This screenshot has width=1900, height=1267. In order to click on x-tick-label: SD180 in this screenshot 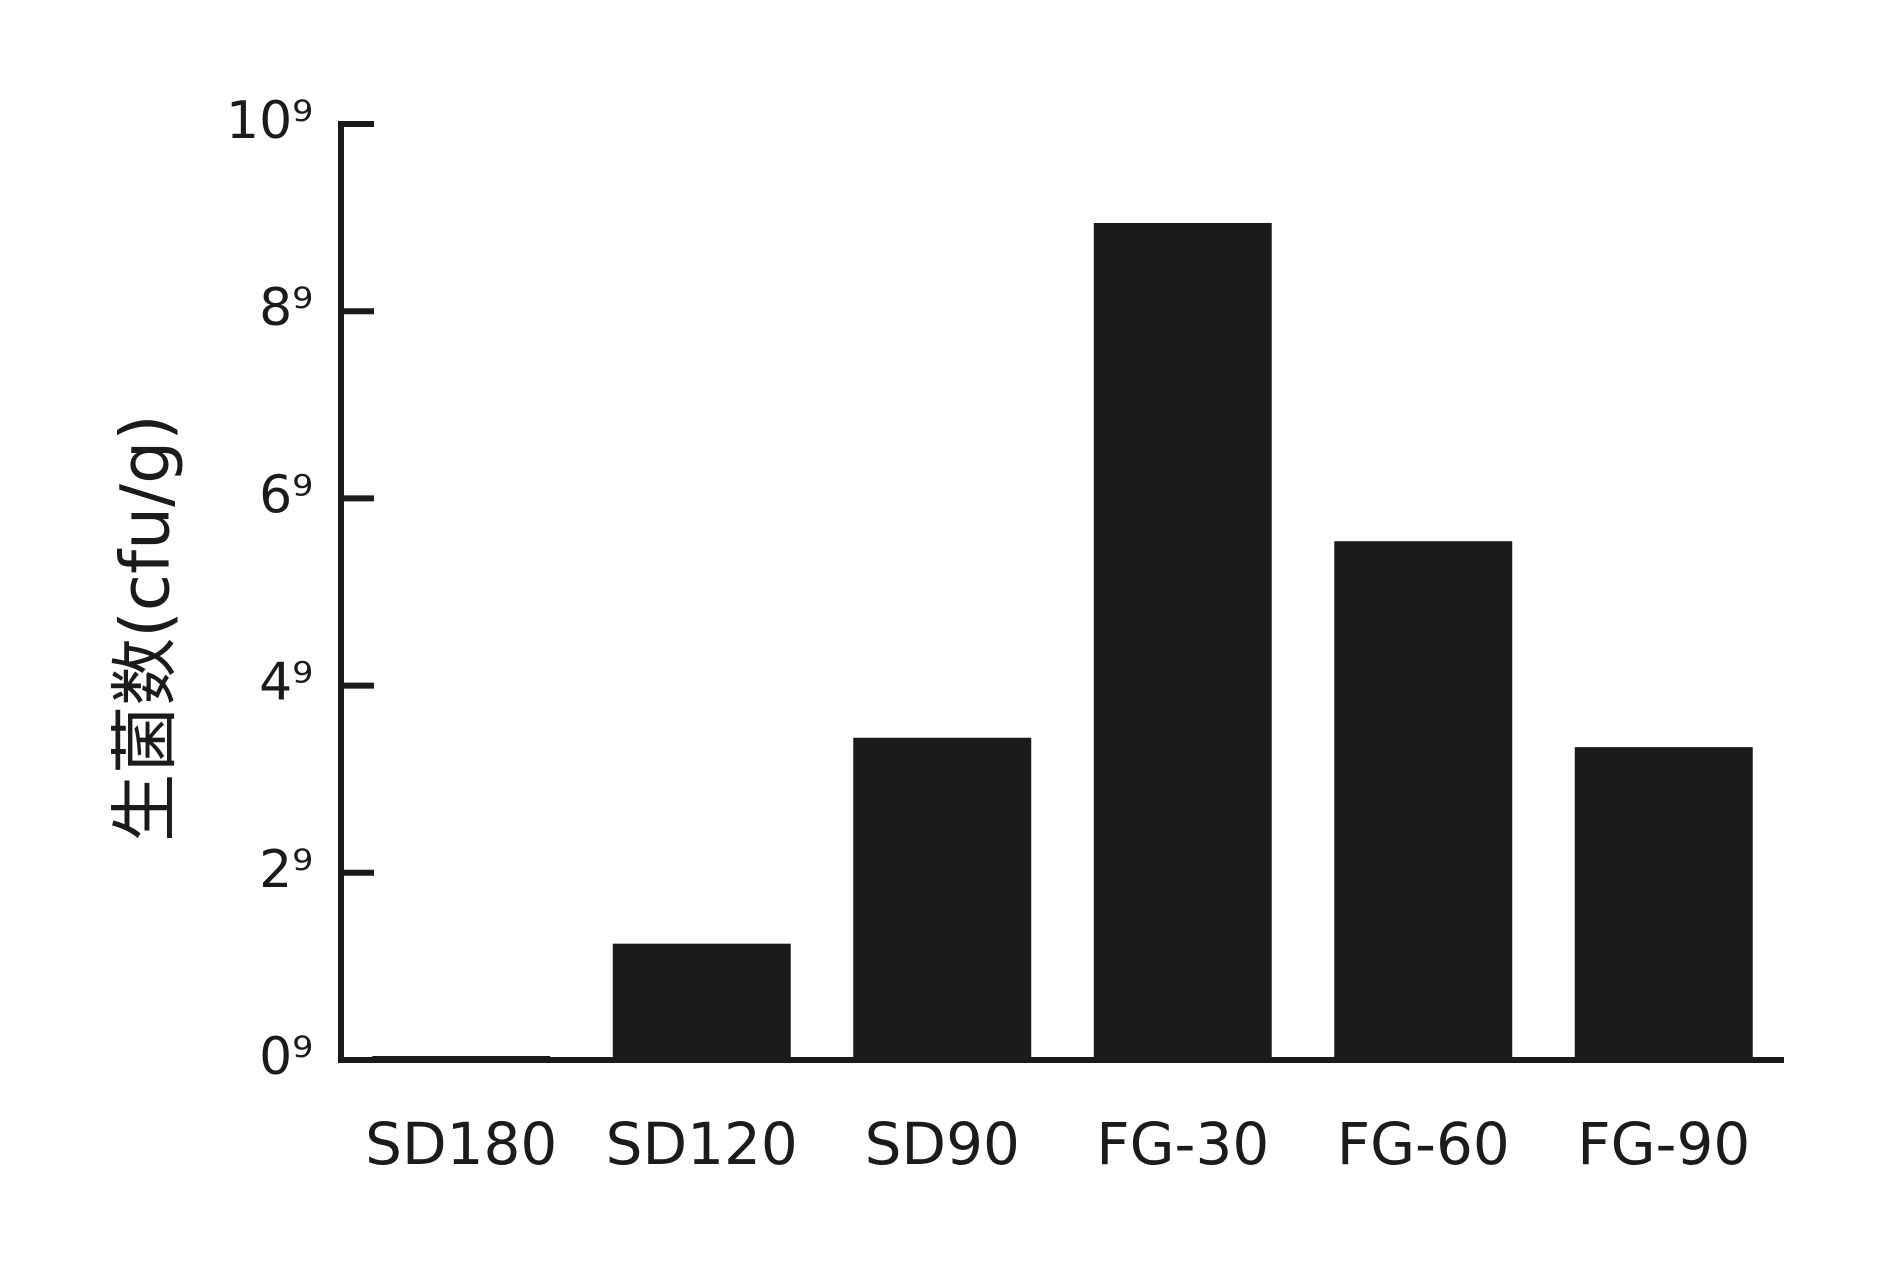, I will do `click(461, 1144)`.